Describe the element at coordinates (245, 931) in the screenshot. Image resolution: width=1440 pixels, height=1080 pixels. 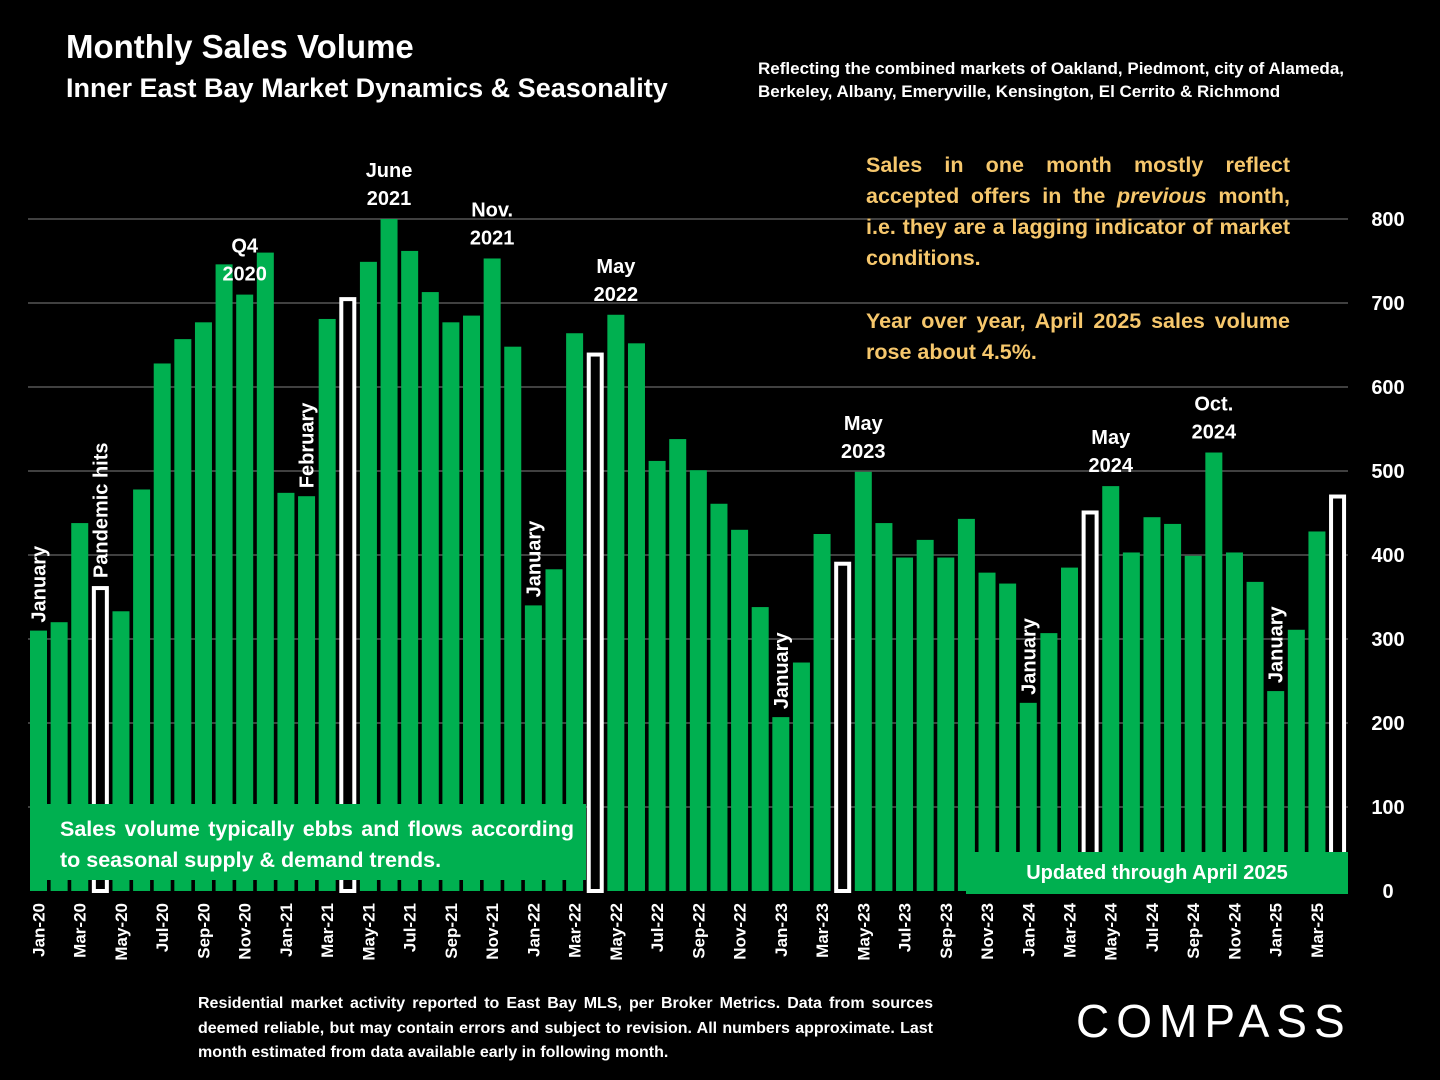
I see `x-tick-label: Nov-20` at that location.